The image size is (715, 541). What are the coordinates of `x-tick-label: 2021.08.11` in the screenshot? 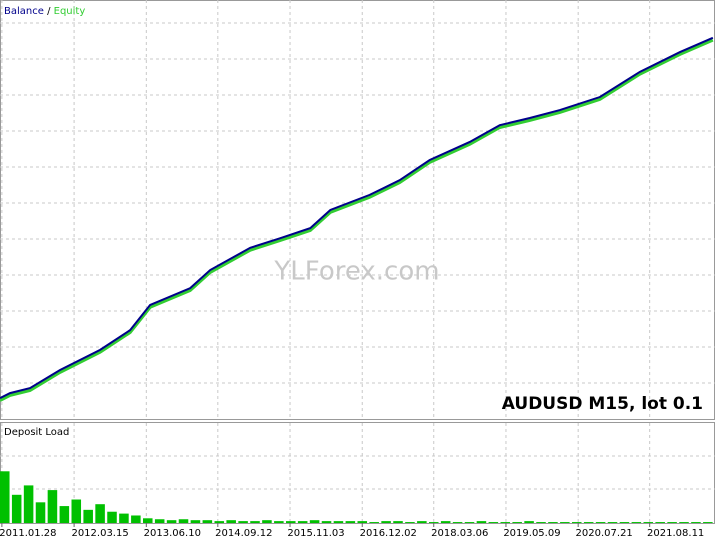 It's located at (675, 533).